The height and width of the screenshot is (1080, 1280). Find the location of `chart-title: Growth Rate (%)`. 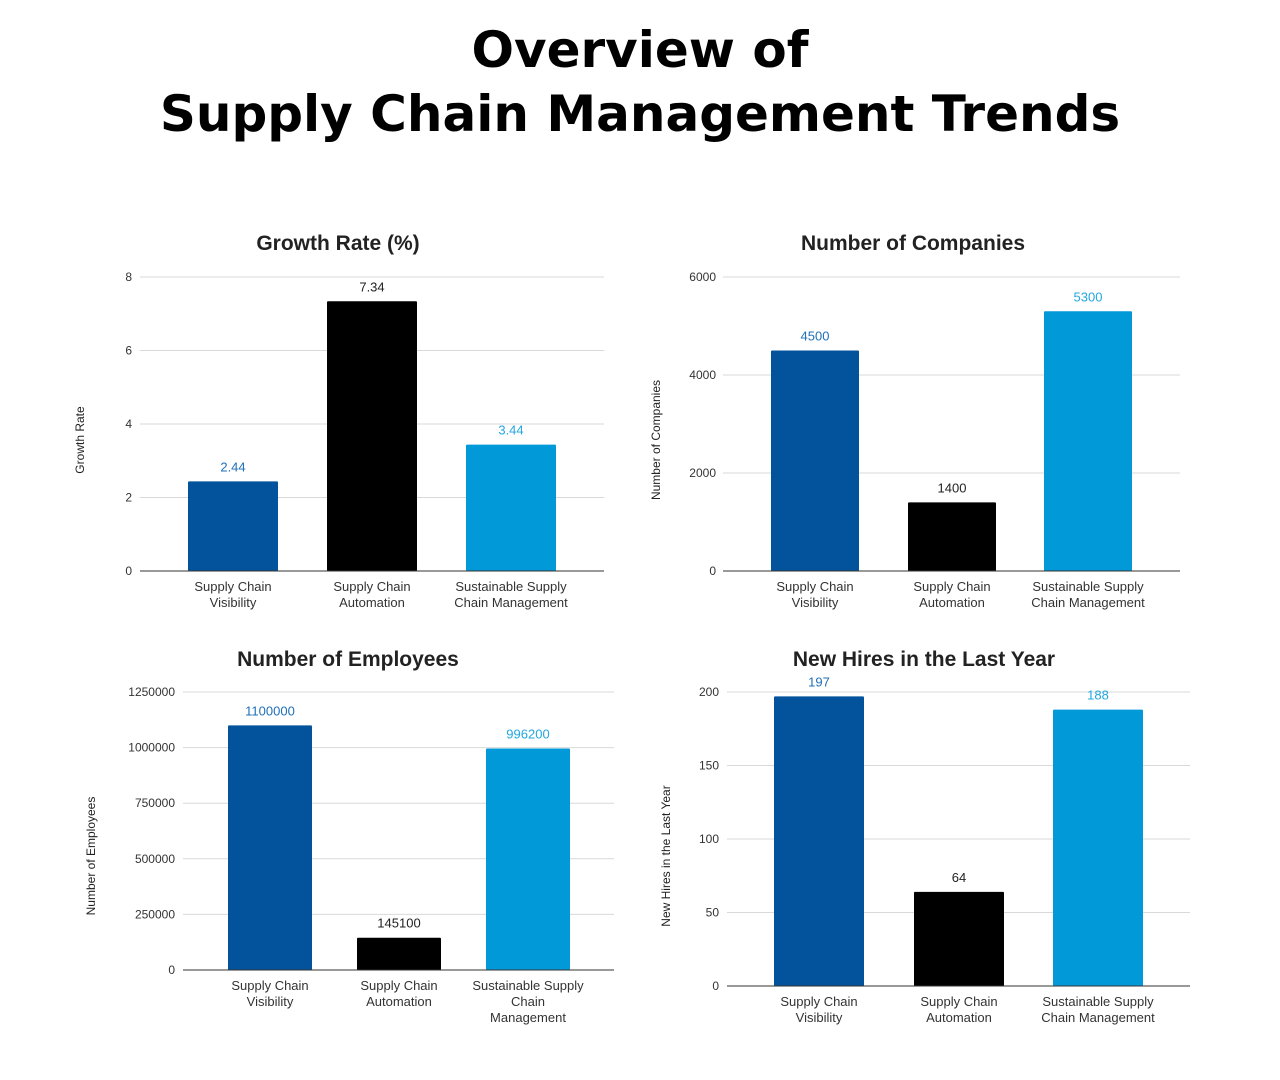

chart-title: Growth Rate (%) is located at coordinates (337, 243).